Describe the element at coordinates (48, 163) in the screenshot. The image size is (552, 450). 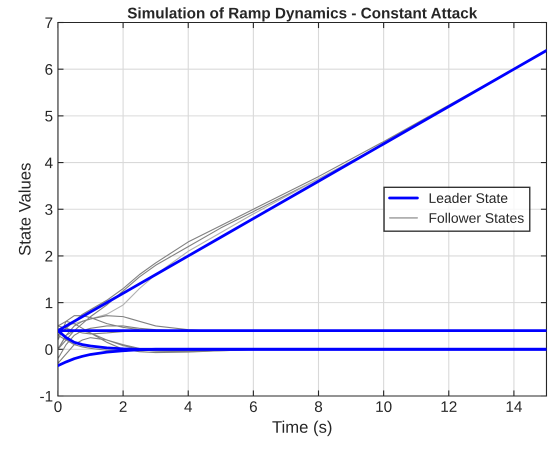
I see `y-tick-label: 4` at that location.